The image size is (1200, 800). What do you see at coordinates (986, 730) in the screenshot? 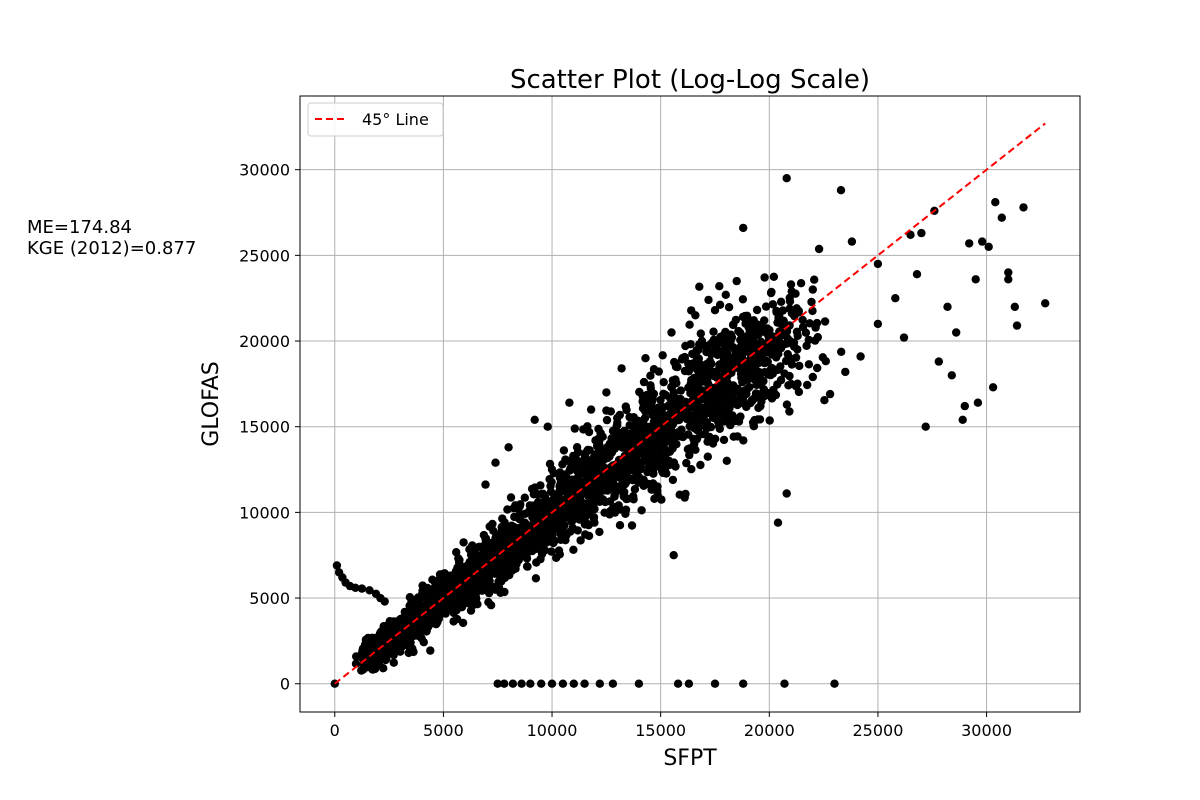
I see `x-tick-label: 30000` at bounding box center [986, 730].